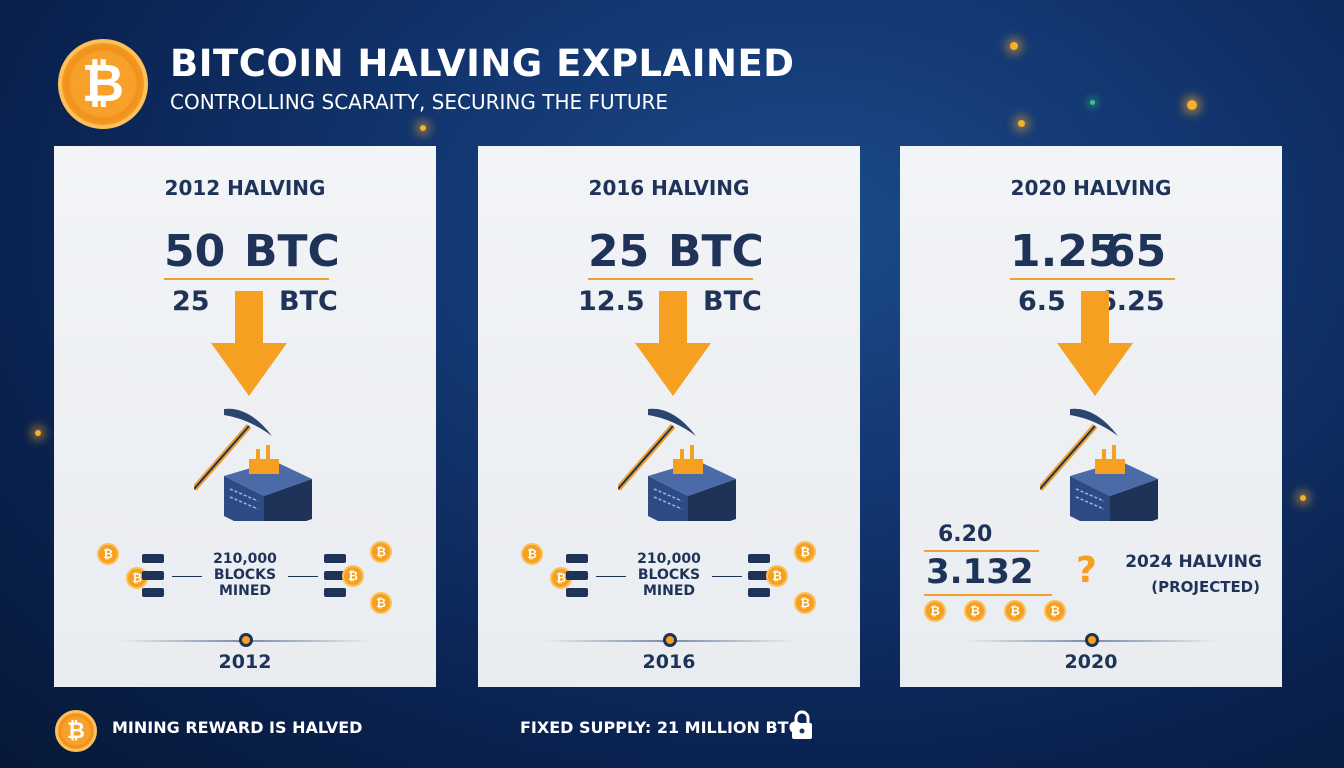 The image size is (1344, 768). I want to click on timeline-year: 2020, so click(1091, 662).